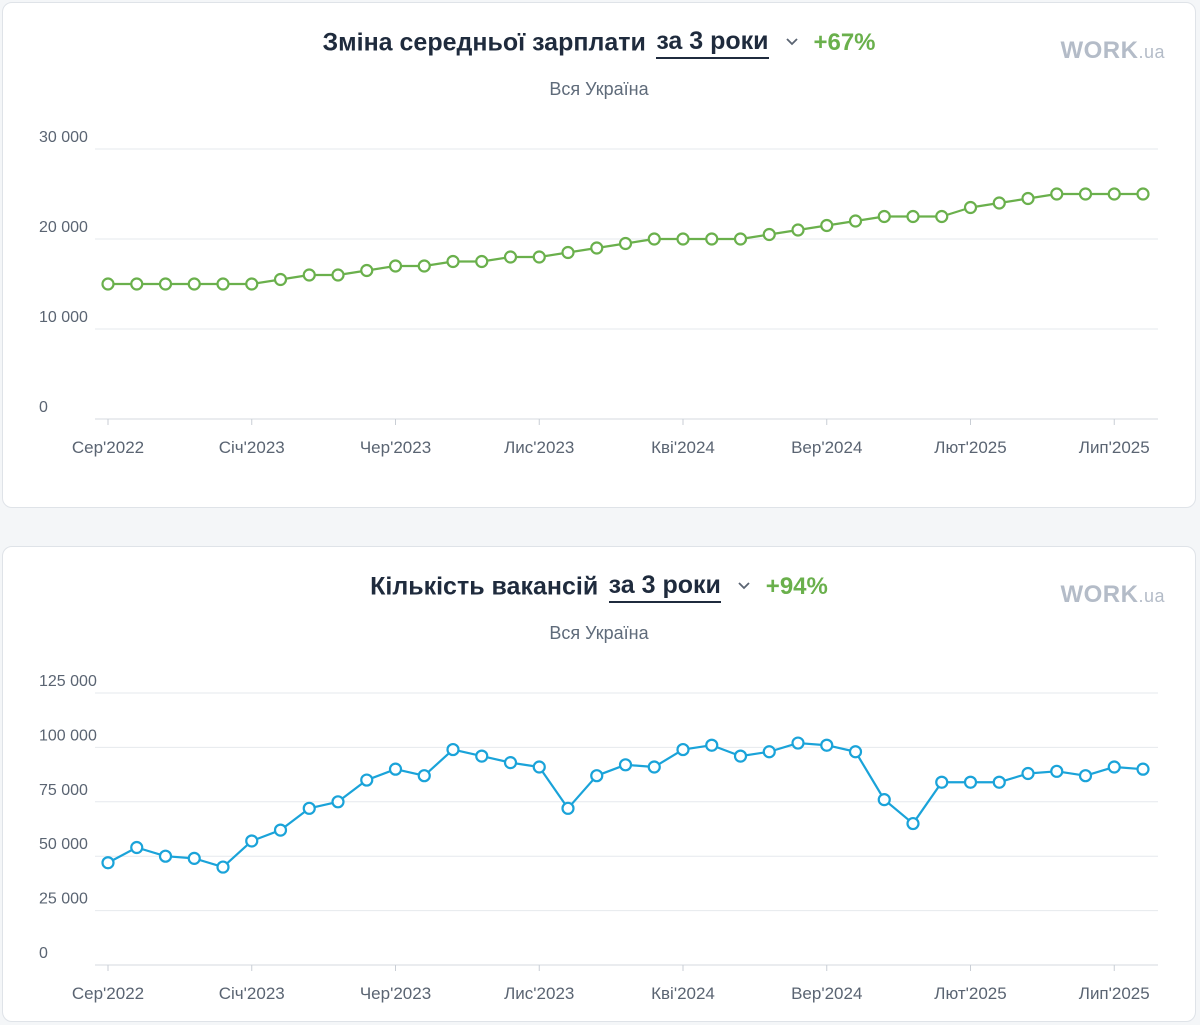 This screenshot has width=1200, height=1025. I want to click on y-tick-label: 125 000, so click(68, 681).